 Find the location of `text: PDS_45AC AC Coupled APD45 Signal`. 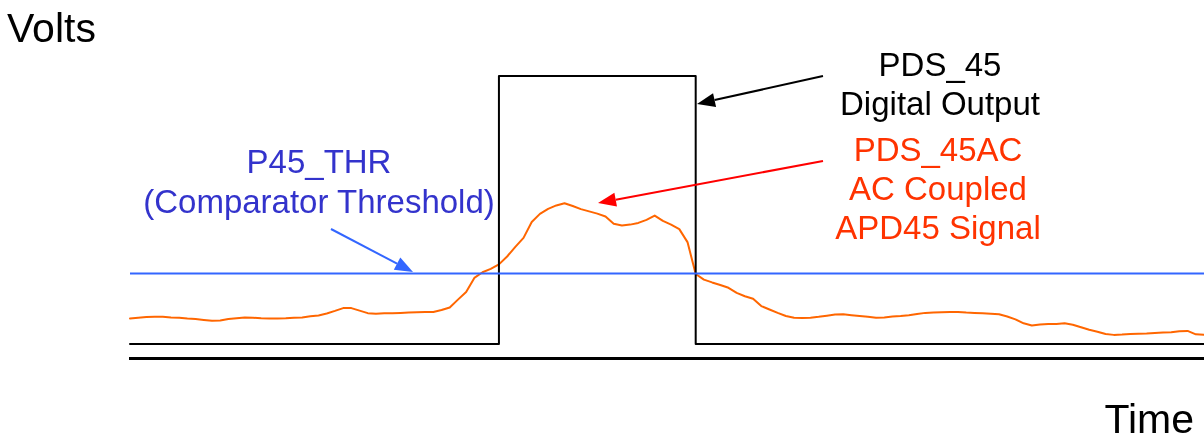

text: PDS_45AC AC Coupled APD45 Signal is located at coordinates (938, 188).